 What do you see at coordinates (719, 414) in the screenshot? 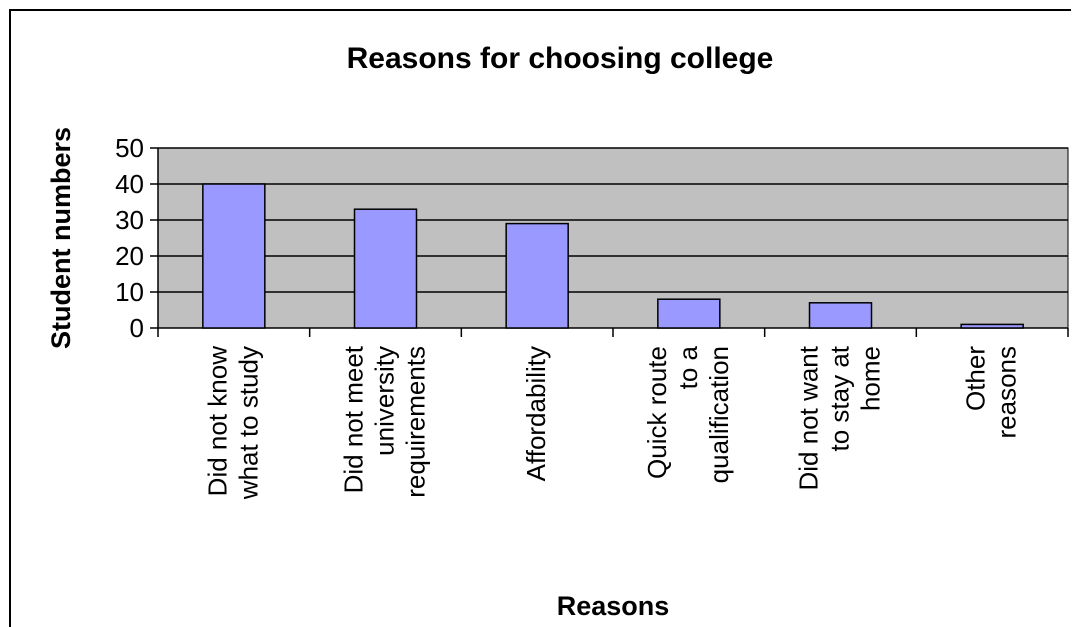
I see `x-category-label-line: qualification` at bounding box center [719, 414].